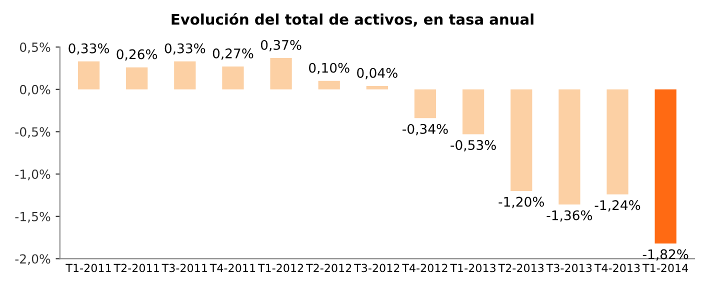 The image size is (705, 294). I want to click on y-tick-label: -1,0%, so click(32, 175).